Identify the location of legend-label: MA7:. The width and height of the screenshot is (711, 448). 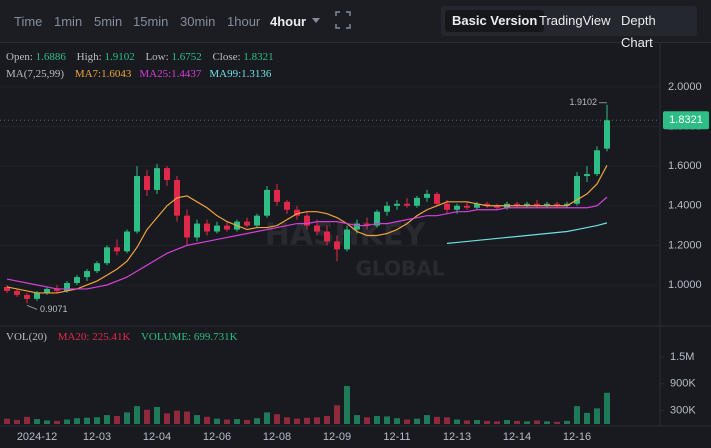
(88, 74).